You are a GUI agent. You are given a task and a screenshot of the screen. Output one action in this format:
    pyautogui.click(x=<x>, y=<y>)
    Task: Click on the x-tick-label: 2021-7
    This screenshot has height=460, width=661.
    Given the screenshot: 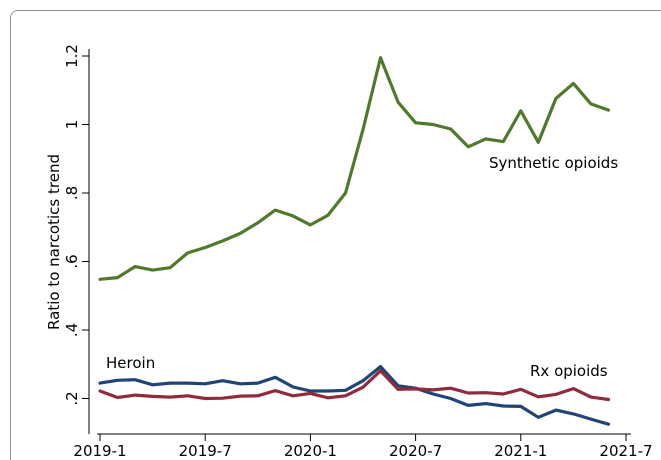 What is the action you would take?
    pyautogui.click(x=625, y=451)
    